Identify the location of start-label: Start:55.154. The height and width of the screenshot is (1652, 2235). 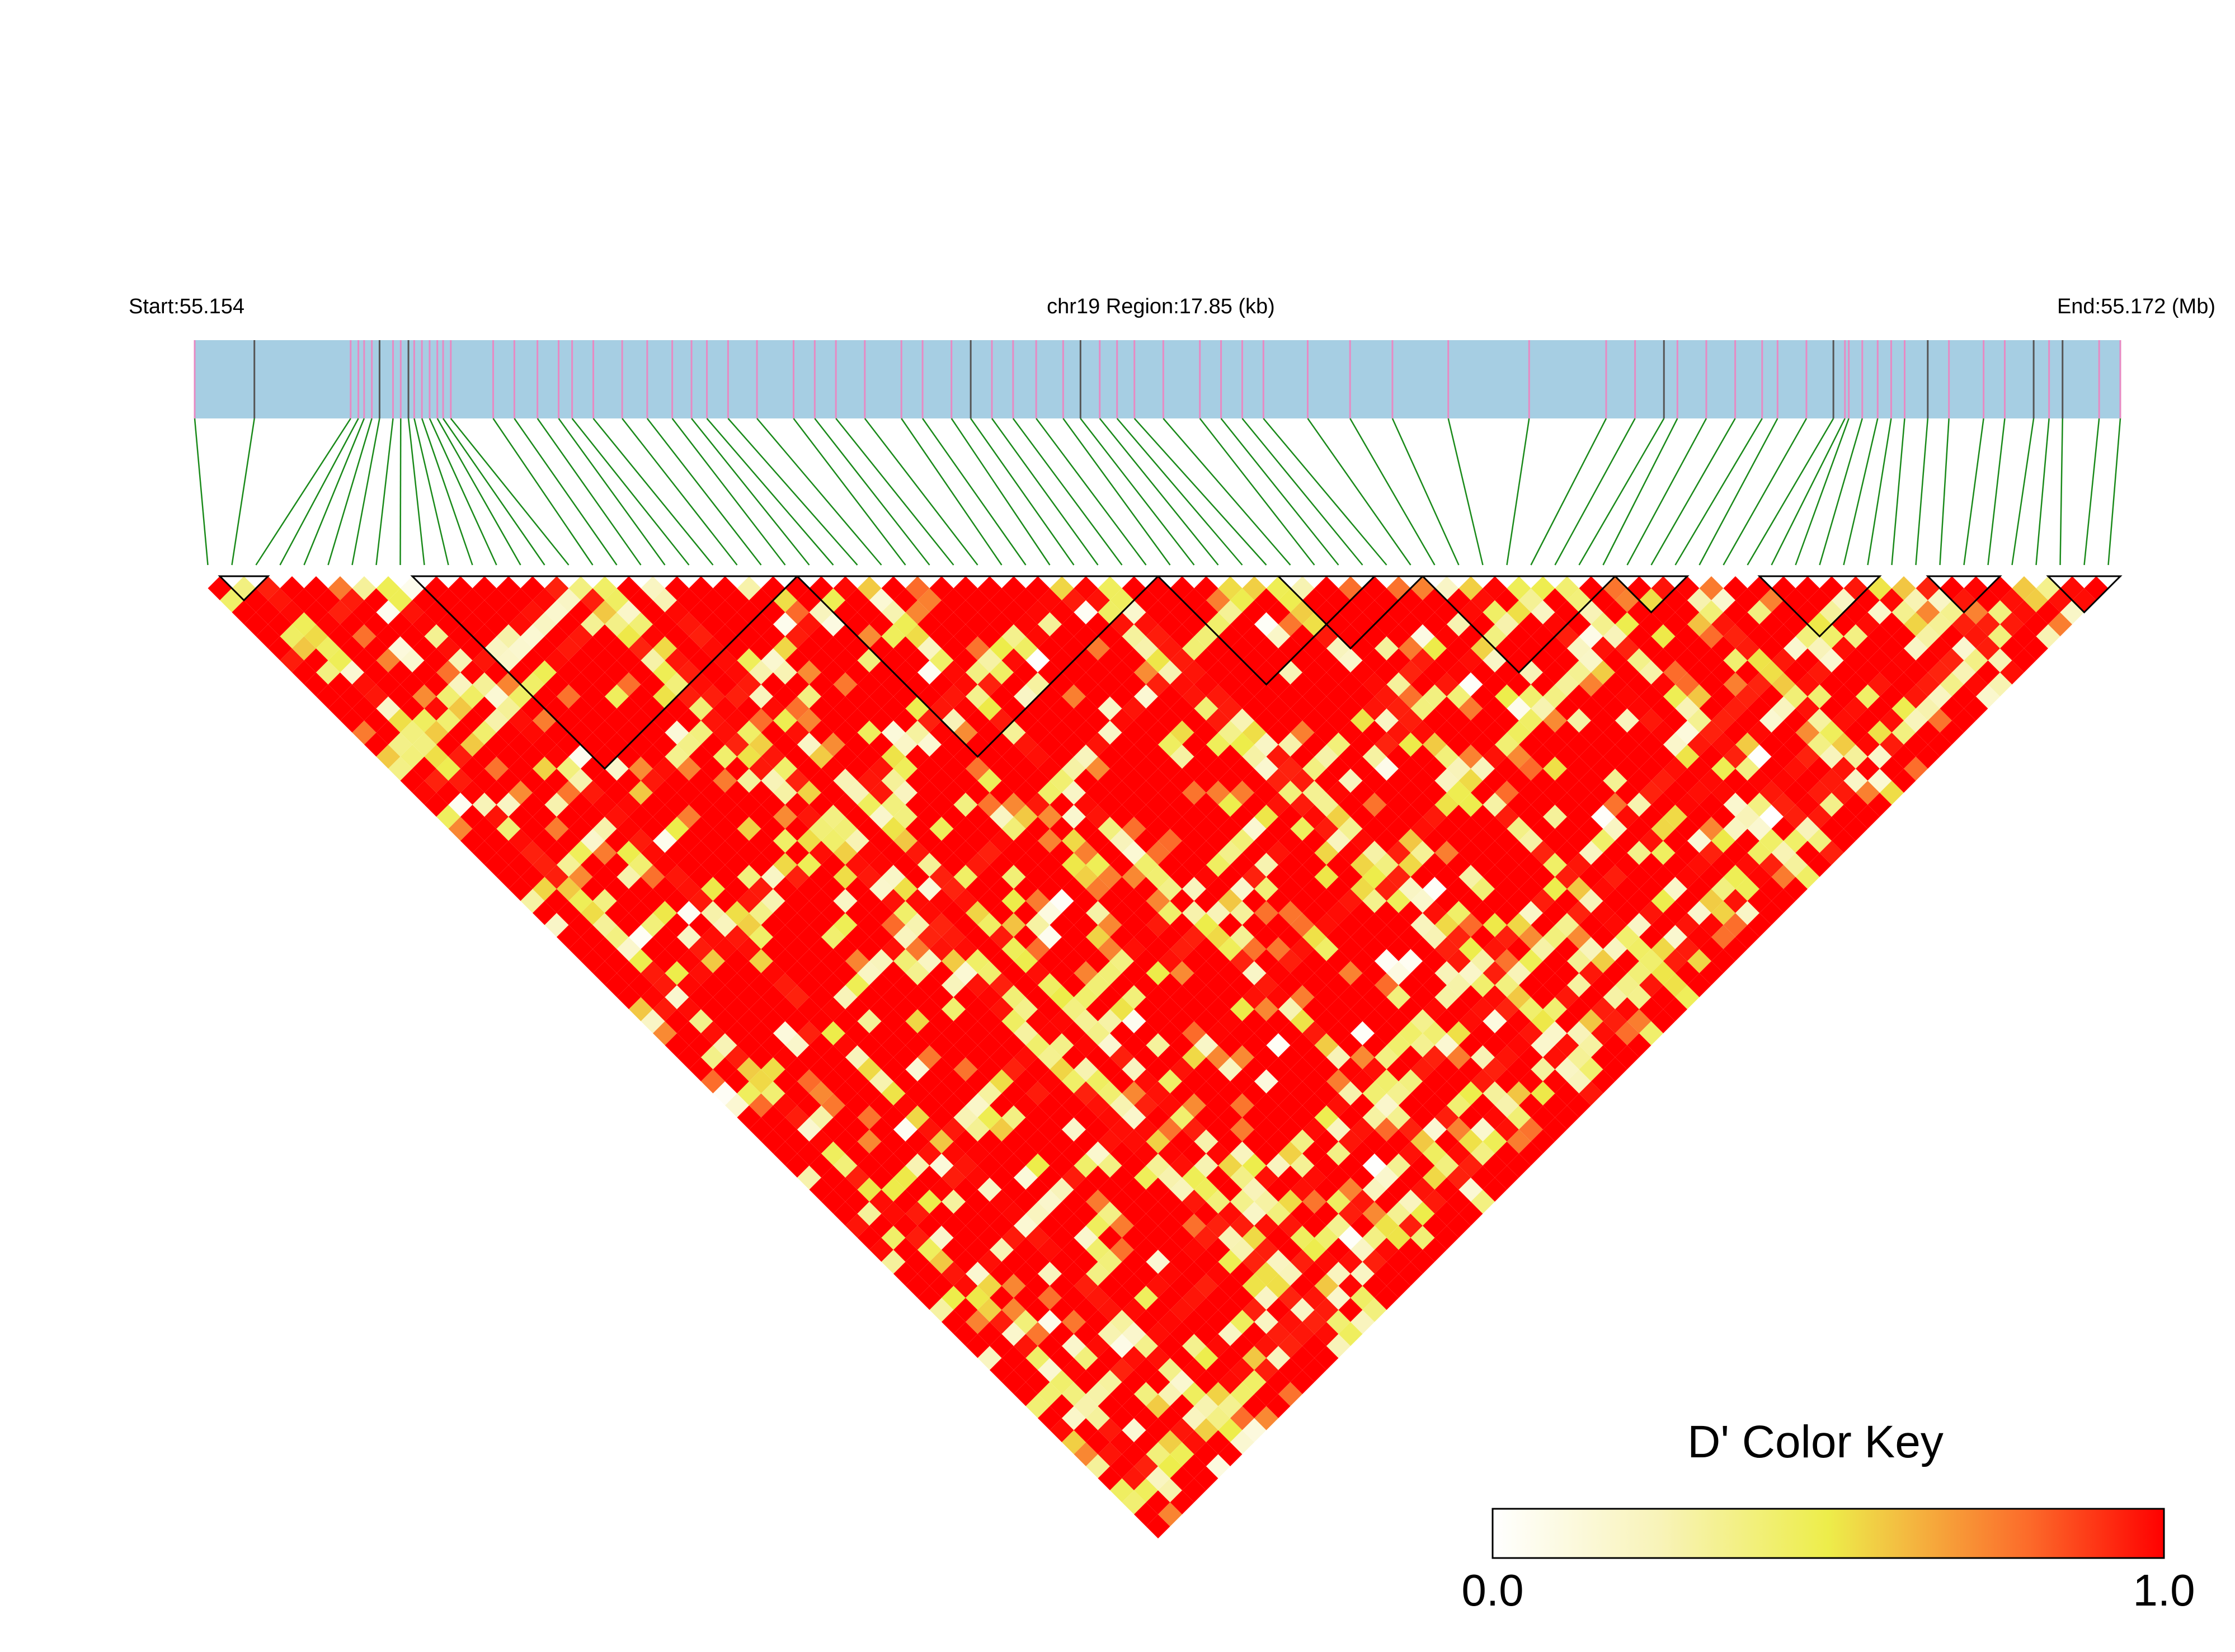
(186, 306).